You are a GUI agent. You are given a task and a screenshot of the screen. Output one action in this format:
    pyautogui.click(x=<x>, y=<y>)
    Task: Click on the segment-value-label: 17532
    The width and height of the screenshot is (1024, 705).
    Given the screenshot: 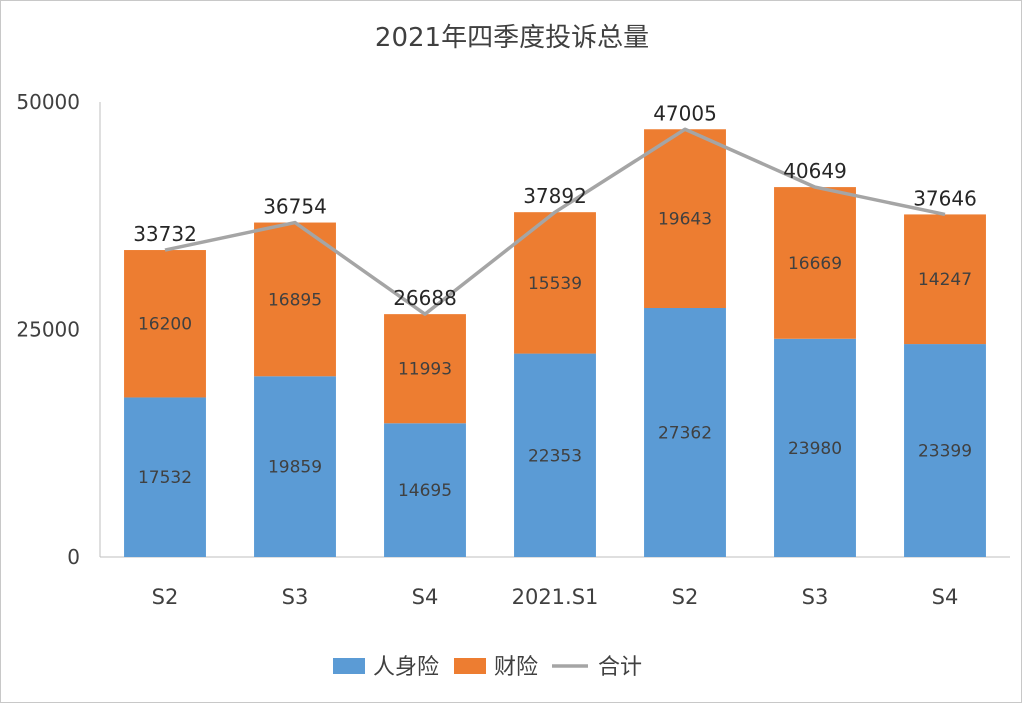 What is the action you would take?
    pyautogui.click(x=165, y=478)
    